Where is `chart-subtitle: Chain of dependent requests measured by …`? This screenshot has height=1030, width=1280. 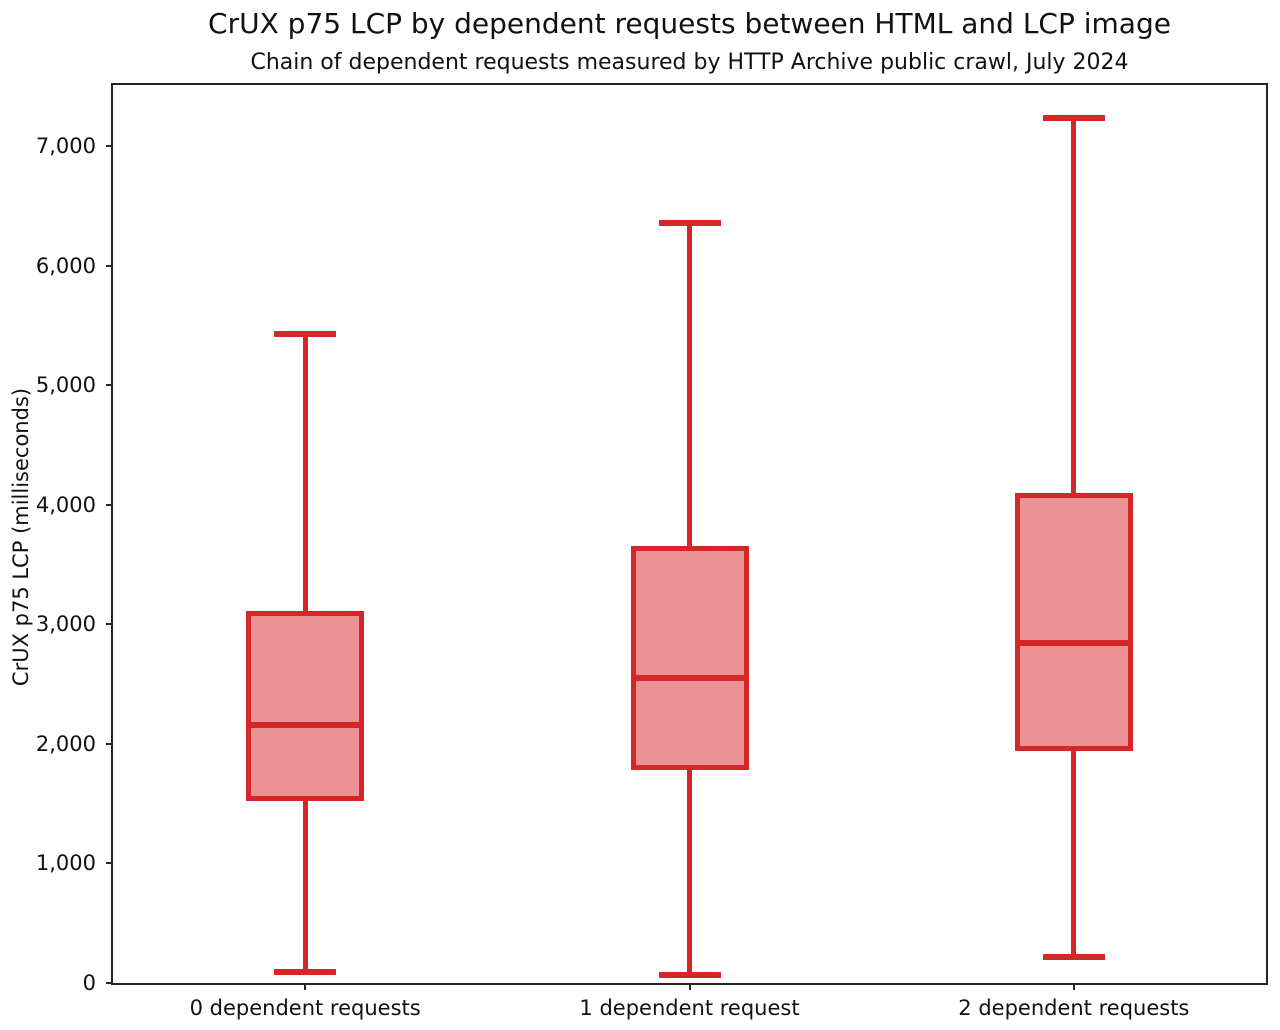 chart-subtitle: Chain of dependent requests measured by … is located at coordinates (689, 62).